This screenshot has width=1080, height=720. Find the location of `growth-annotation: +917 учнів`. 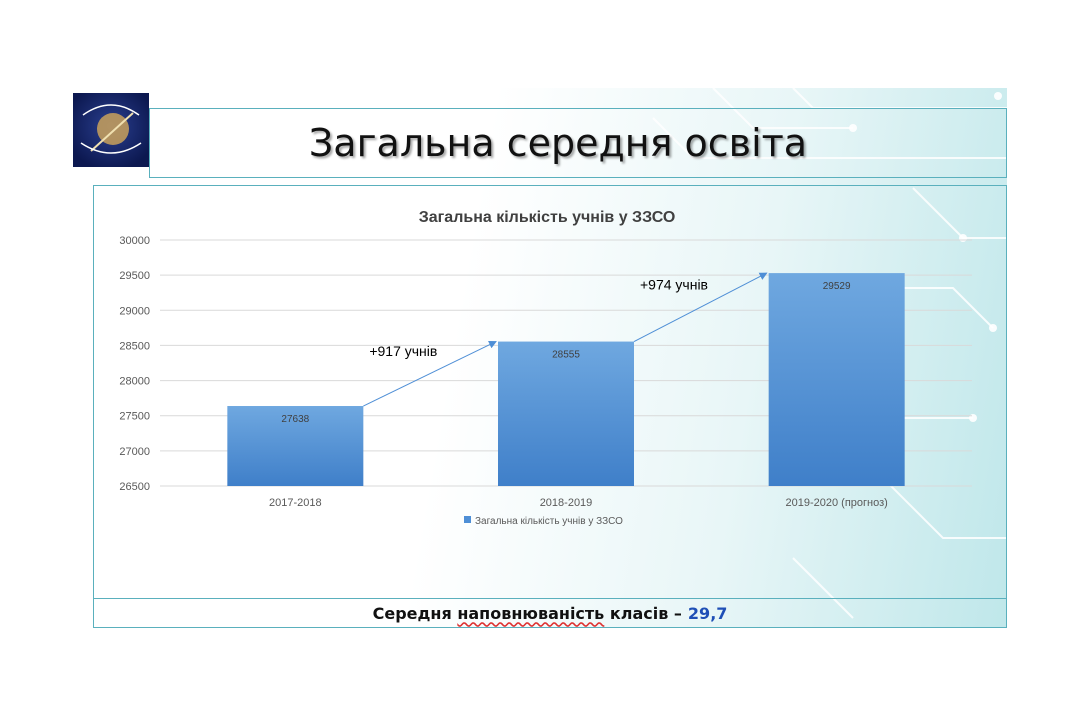

growth-annotation: +917 учнів is located at coordinates (403, 351).